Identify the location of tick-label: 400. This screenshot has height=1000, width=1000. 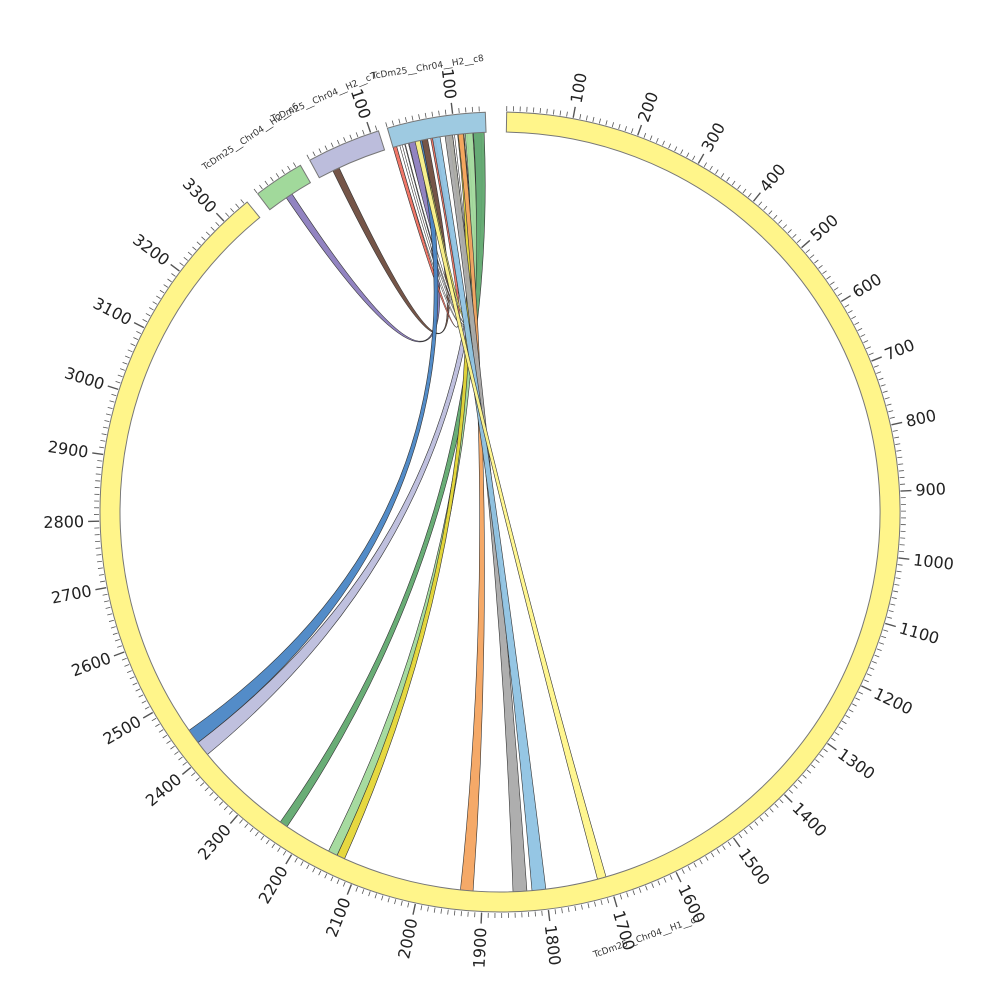
(773, 178).